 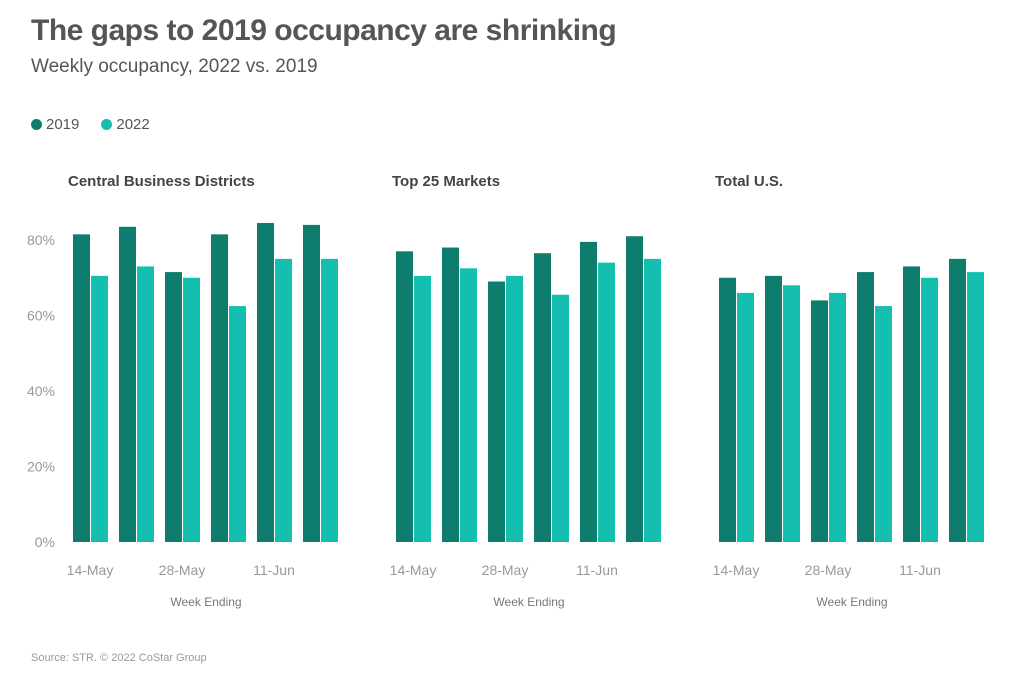 What do you see at coordinates (174, 66) in the screenshot?
I see `chart-subtitle: Weekly occupancy, 2022 vs. 2019` at bounding box center [174, 66].